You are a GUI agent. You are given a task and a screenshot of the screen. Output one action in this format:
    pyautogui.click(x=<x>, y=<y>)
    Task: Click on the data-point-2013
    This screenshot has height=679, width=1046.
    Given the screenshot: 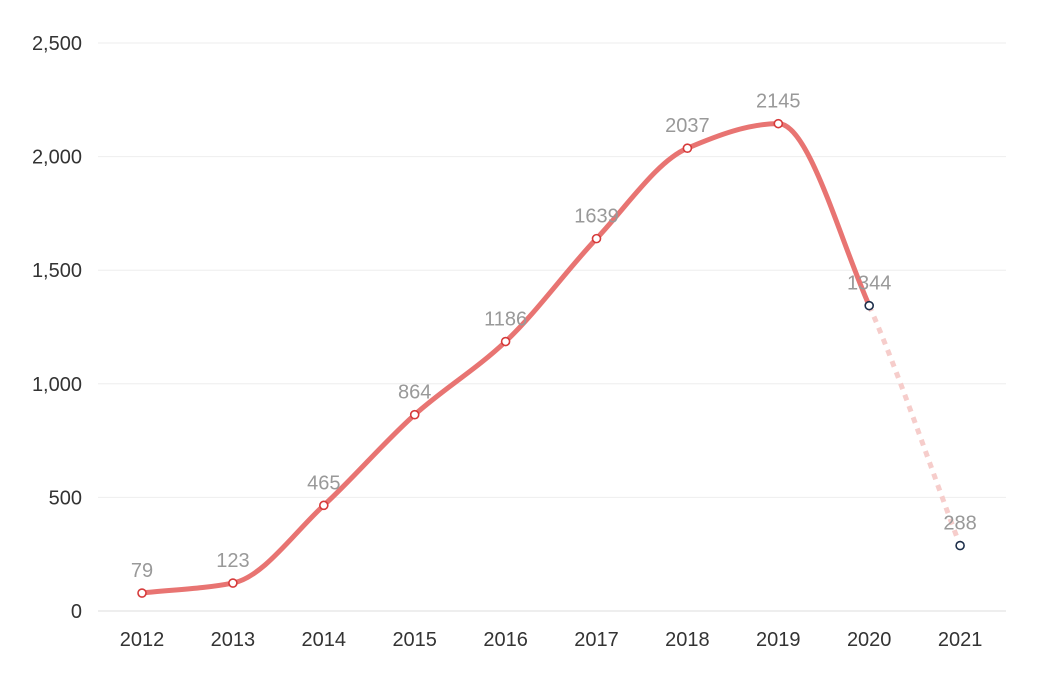 What is the action you would take?
    pyautogui.click(x=233, y=583)
    